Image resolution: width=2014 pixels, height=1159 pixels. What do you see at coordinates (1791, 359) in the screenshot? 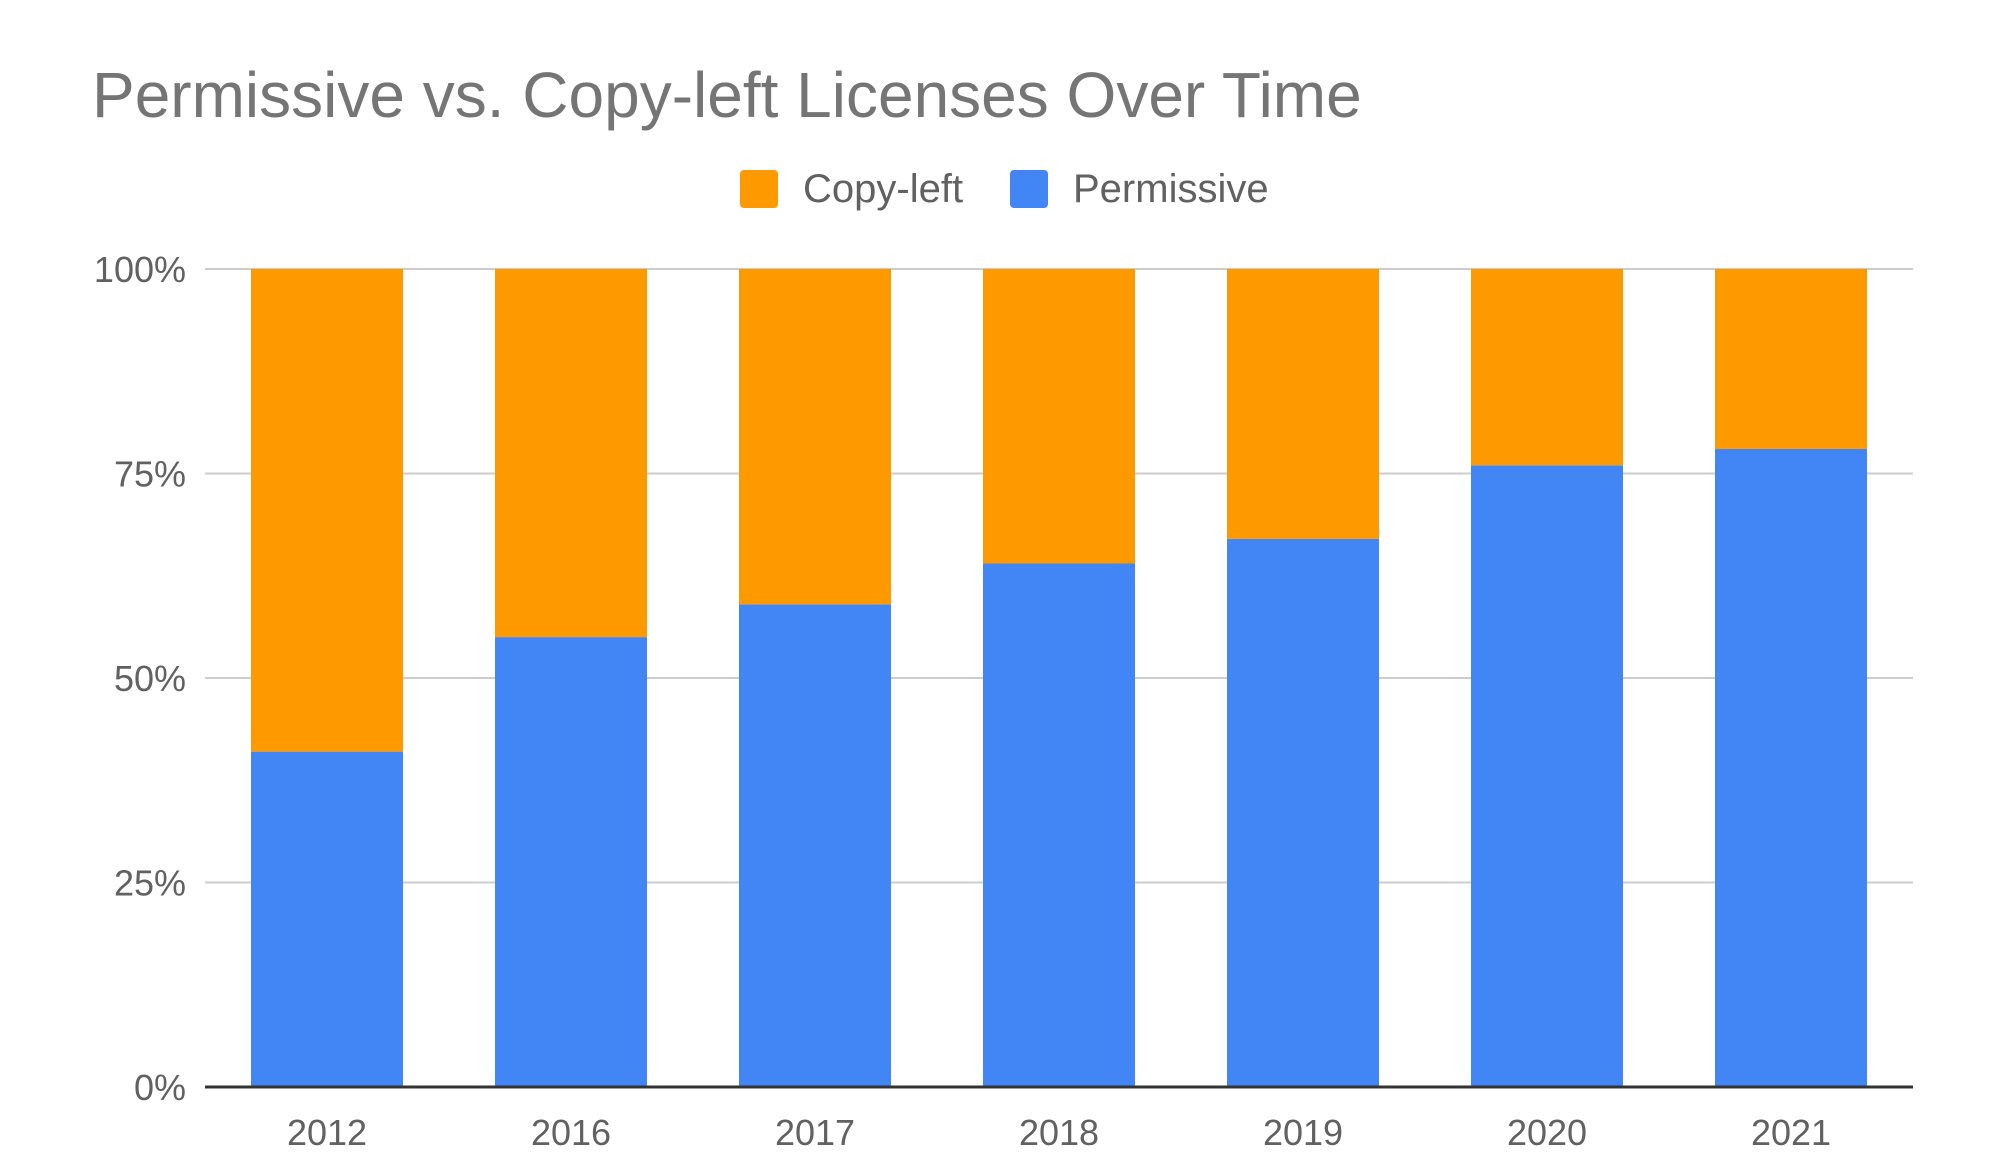
I see `bar-copy-left-2021` at bounding box center [1791, 359].